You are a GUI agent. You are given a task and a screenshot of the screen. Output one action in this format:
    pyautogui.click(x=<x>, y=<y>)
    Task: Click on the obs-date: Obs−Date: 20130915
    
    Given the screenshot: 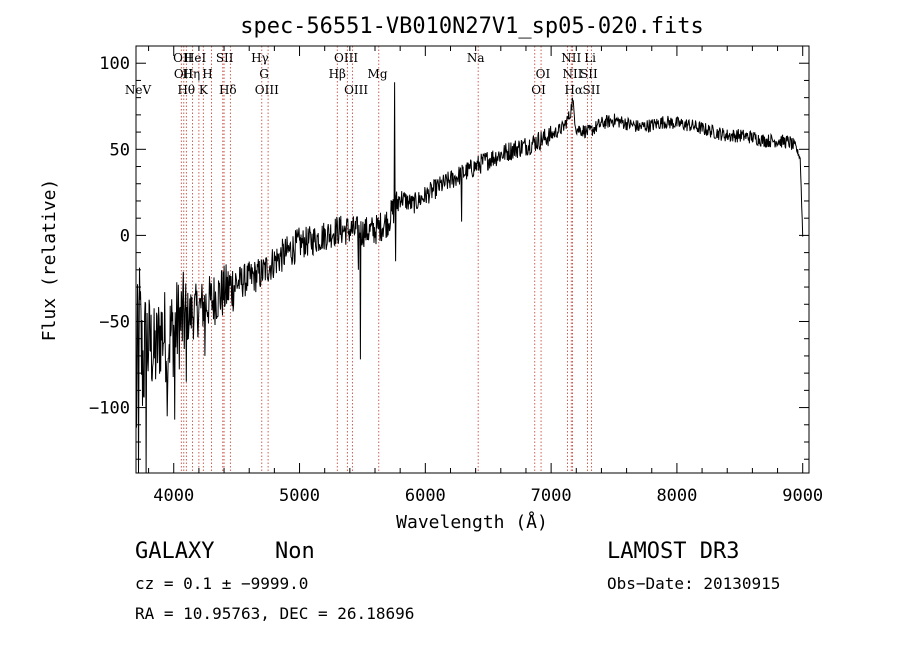 What is the action you would take?
    pyautogui.click(x=693, y=583)
    